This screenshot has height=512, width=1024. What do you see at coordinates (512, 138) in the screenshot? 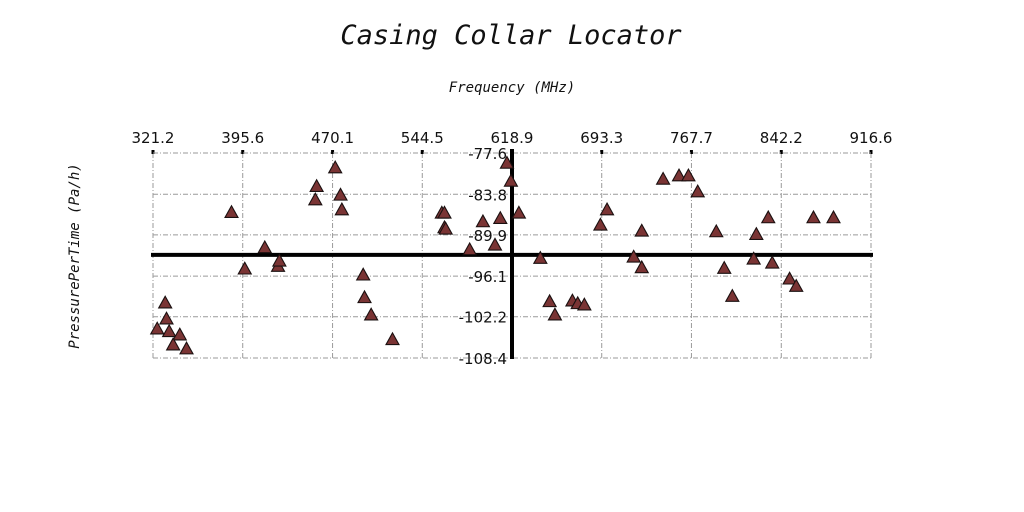
I see `x-tick-label: 618.9` at bounding box center [512, 138].